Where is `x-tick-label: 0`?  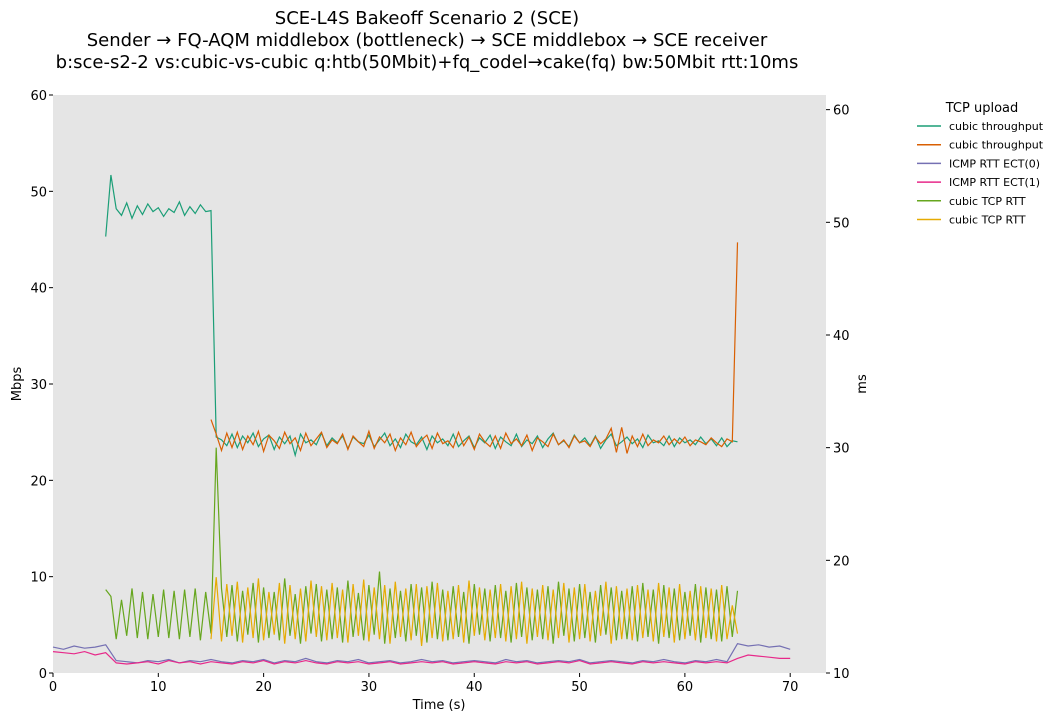 x-tick-label: 0 is located at coordinates (53, 687).